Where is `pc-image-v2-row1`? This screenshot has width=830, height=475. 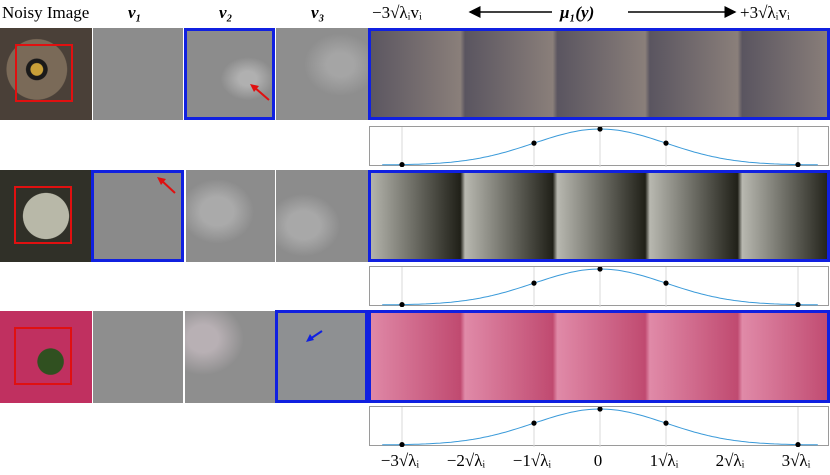
pc-image-v2-row1 is located at coordinates (229, 74).